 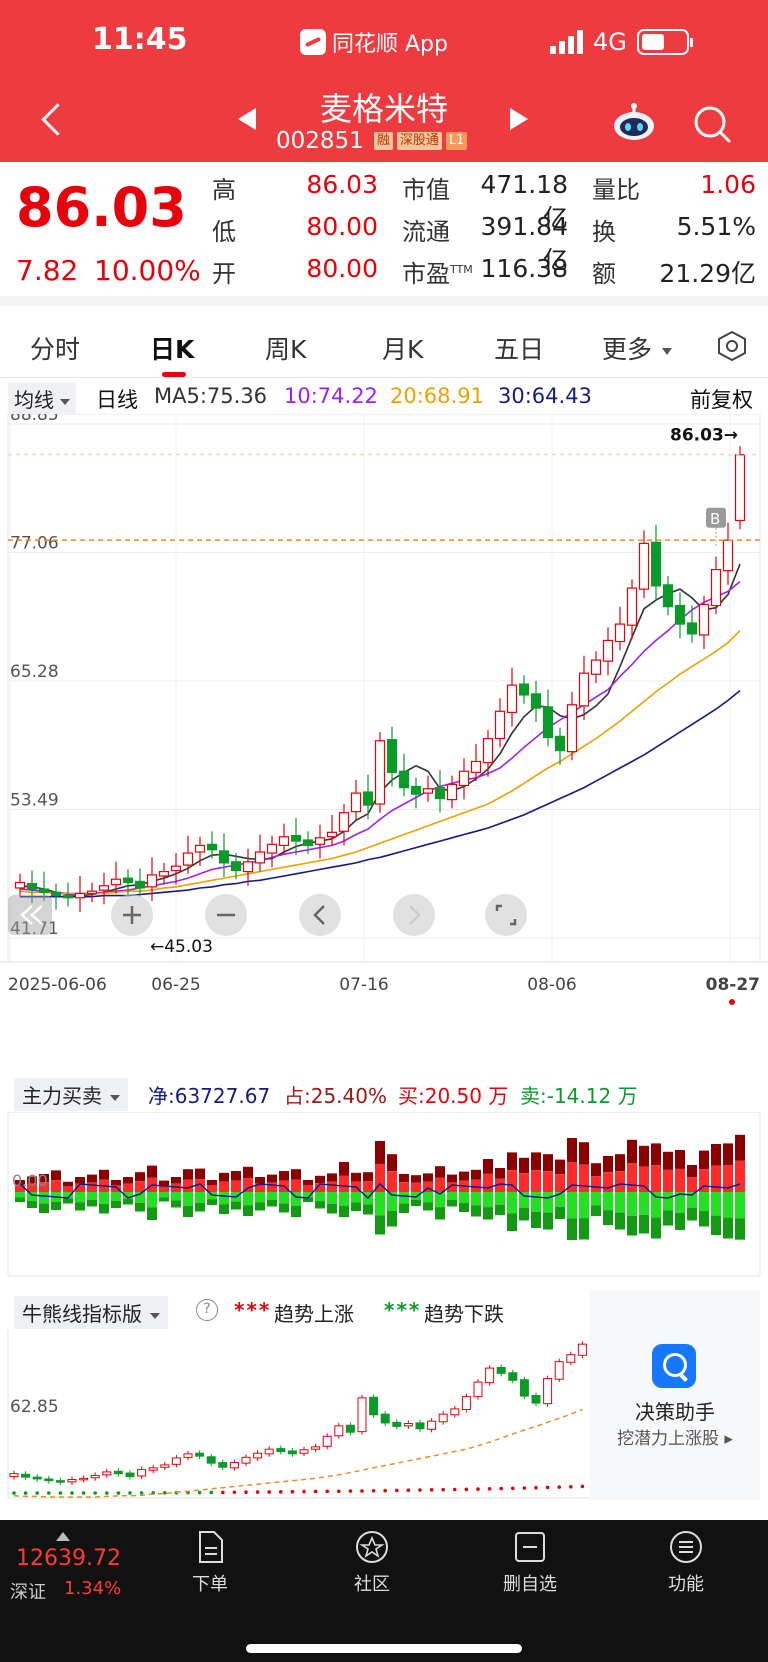 What do you see at coordinates (374, 42) in the screenshot?
I see `status-app-indicator: 同花顺 App` at bounding box center [374, 42].